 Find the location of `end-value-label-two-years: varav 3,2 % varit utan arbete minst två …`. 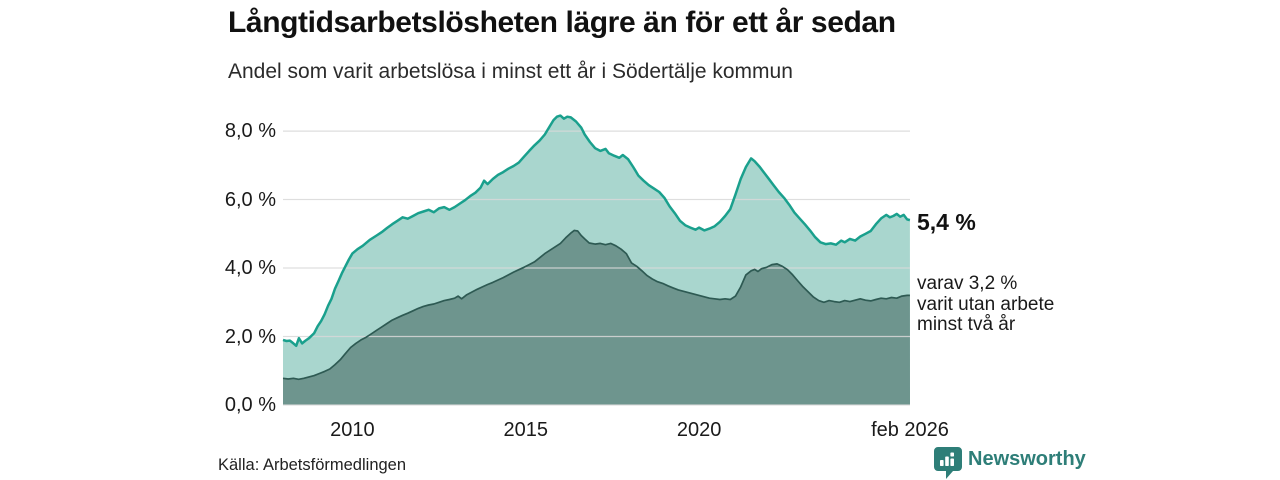

end-value-label-two-years: varav 3,2 % varit utan arbete minst två … is located at coordinates (986, 304).